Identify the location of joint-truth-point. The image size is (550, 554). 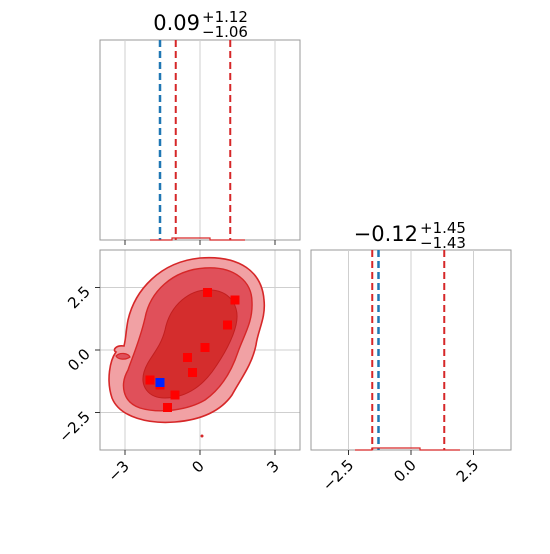
(160, 382).